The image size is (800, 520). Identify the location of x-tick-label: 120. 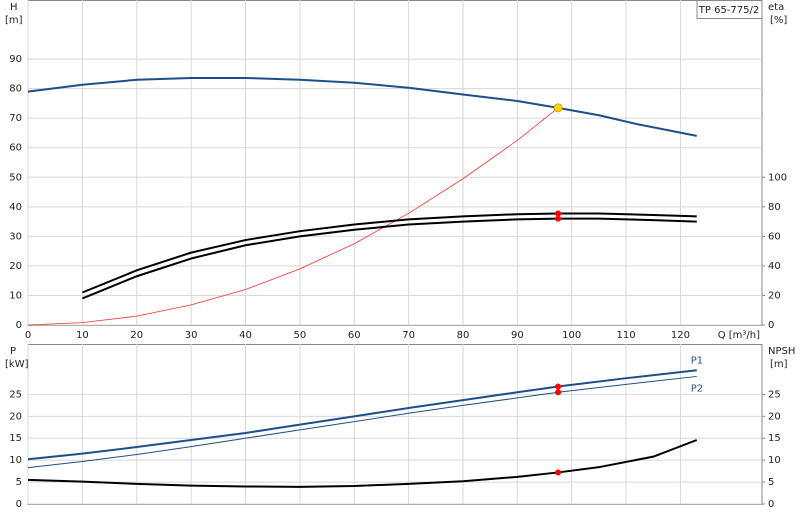
(680, 335).